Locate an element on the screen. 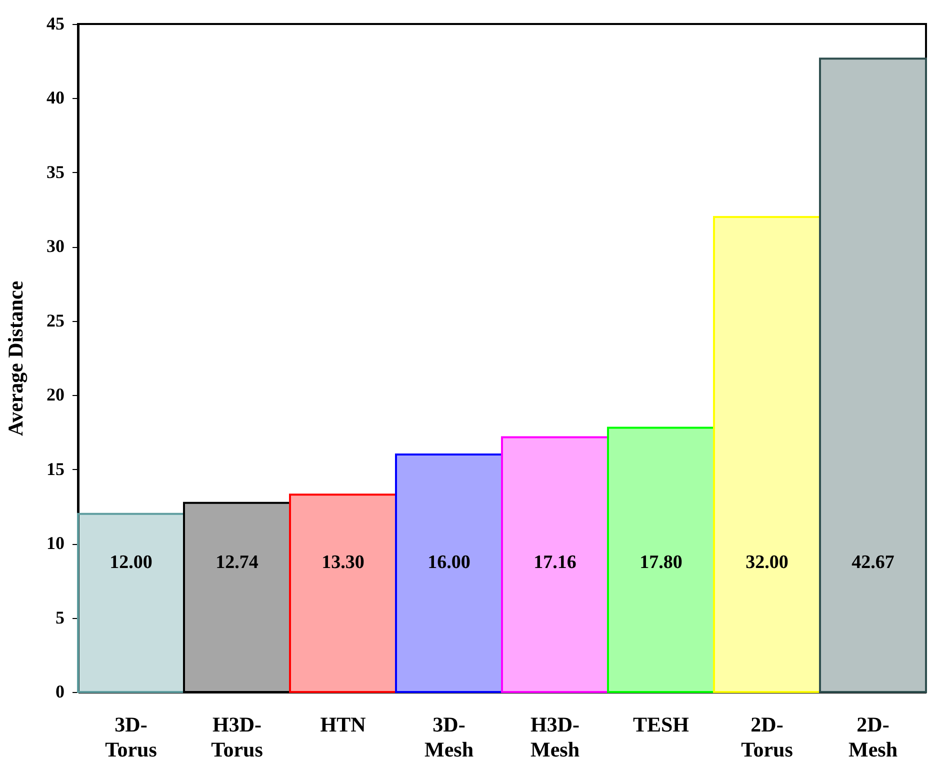 This screenshot has width=940, height=761. data-label: 17.80 is located at coordinates (661, 562).